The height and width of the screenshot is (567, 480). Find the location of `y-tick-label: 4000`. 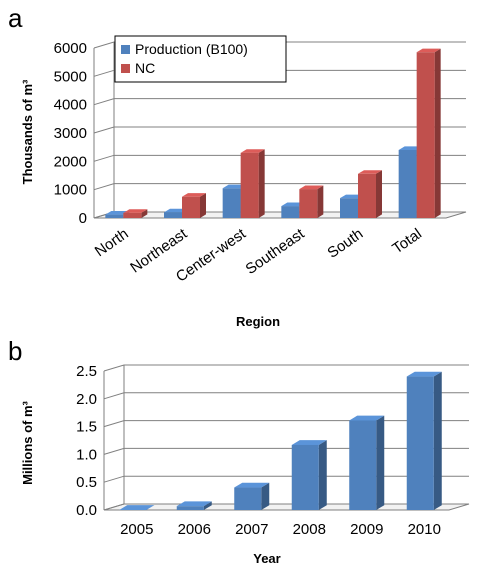

y-tick-label: 4000 is located at coordinates (70, 105).